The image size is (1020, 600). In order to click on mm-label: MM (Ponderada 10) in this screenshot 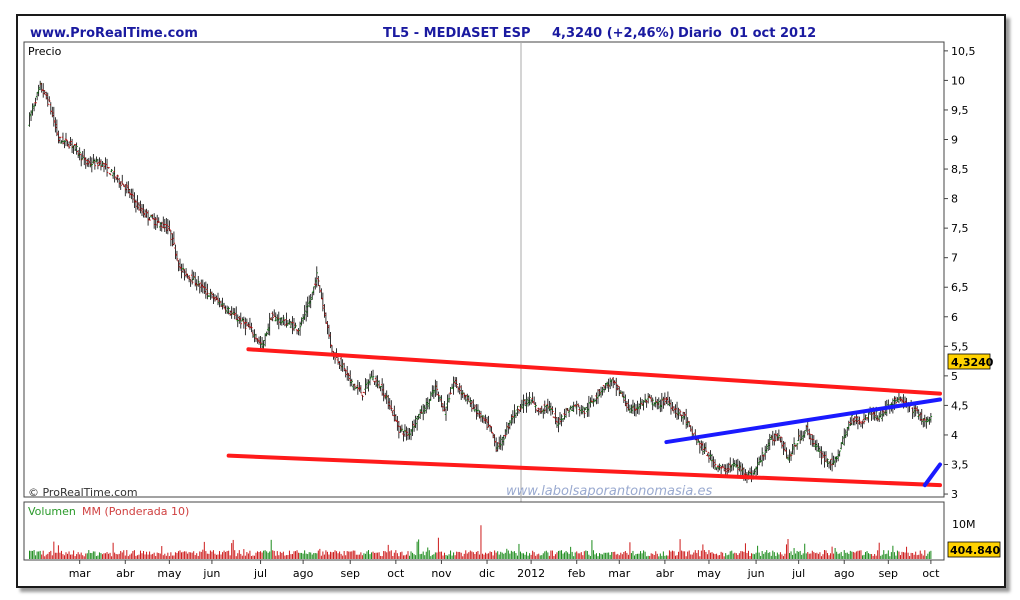, I will do `click(135, 511)`.